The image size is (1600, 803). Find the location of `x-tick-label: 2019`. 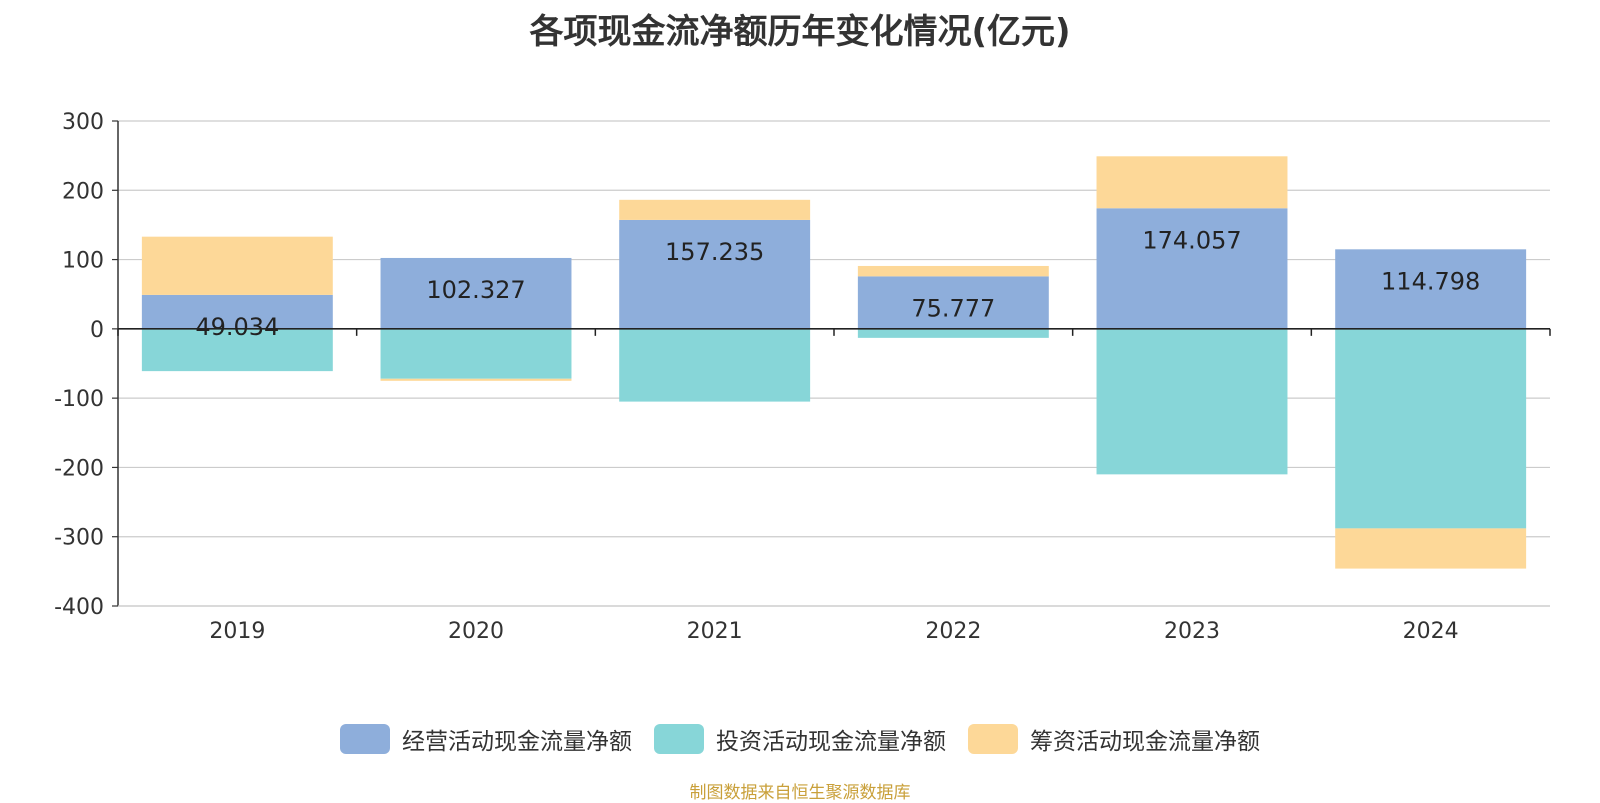

x-tick-label: 2019 is located at coordinates (237, 631).